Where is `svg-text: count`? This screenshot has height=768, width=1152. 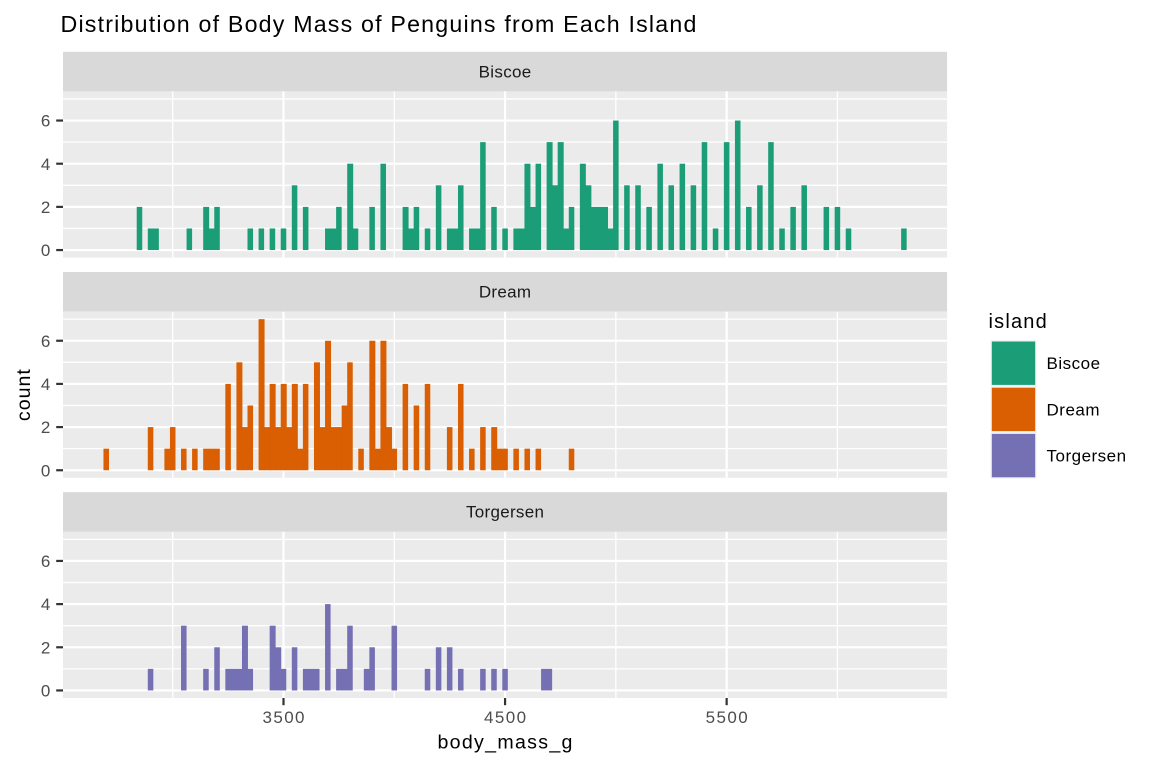
svg-text: count is located at coordinates (24, 394).